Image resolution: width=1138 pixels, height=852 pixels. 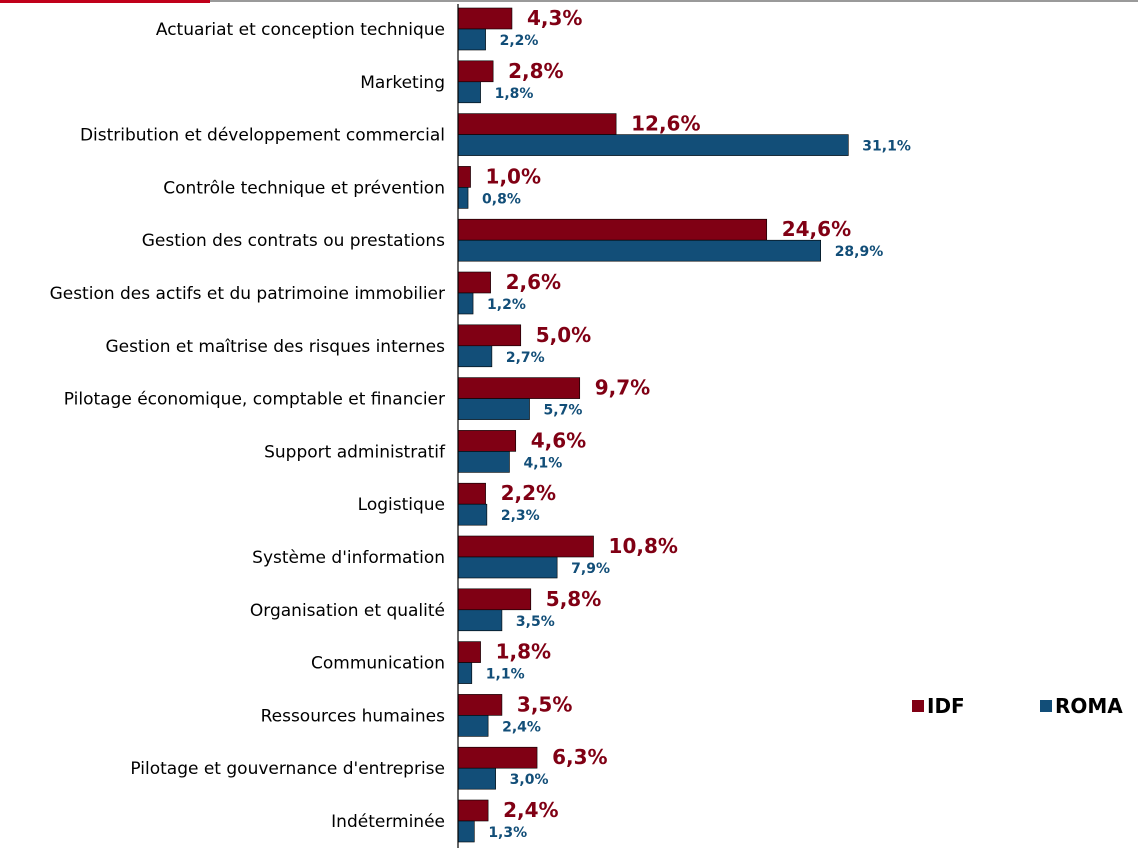 I want to click on value-label-idf: 2,2%, so click(x=528, y=493).